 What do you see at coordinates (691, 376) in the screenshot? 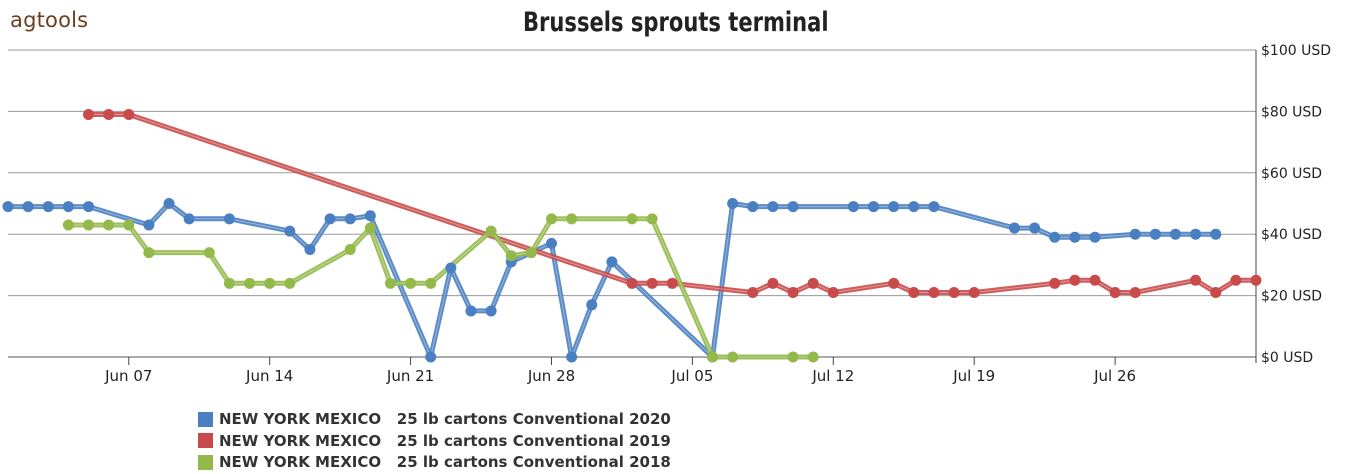
I see `x-tick-label: Jul 05` at bounding box center [691, 376].